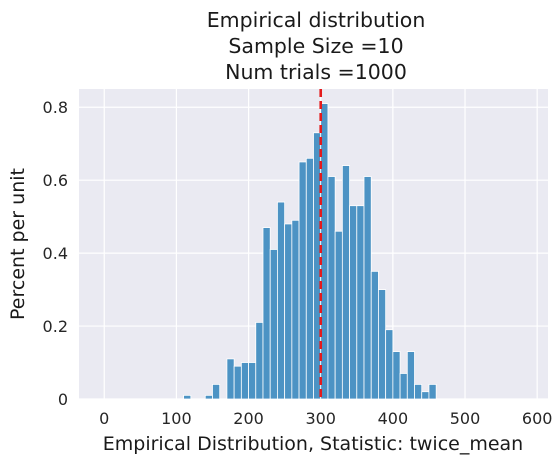 The width and height of the screenshot is (556, 468). What do you see at coordinates (63, 399) in the screenshot?
I see `y-tick-label-0: 0` at bounding box center [63, 399].